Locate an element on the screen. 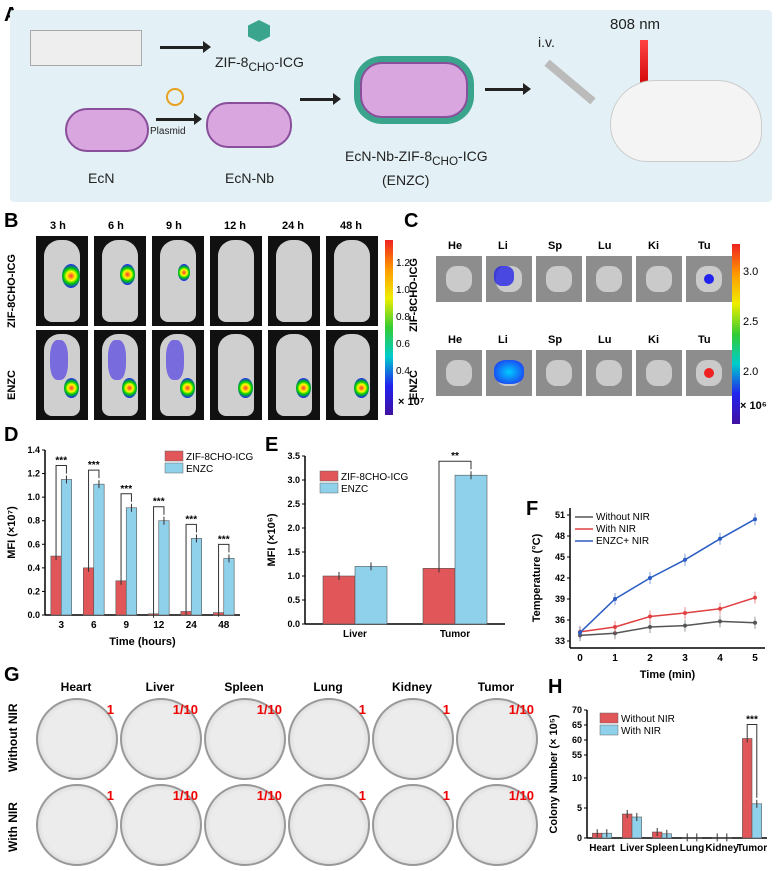 This screenshot has height=871, width=780. x-tick-label: 9 is located at coordinates (126, 625).